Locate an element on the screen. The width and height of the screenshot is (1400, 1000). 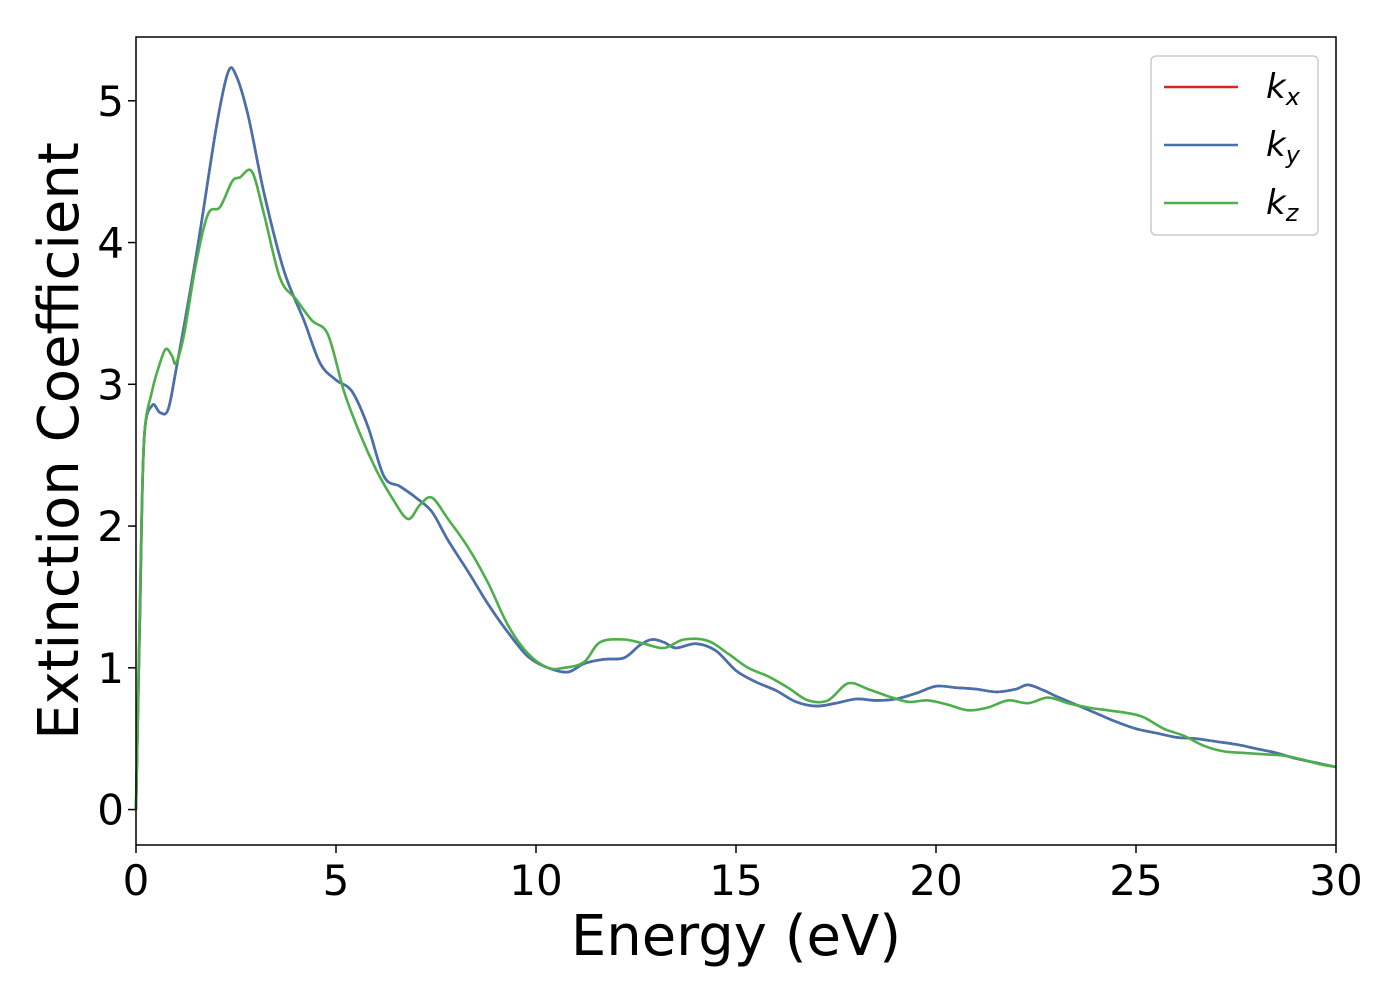
y-axis-label: Extinction Coefficient is located at coordinates (59, 441).